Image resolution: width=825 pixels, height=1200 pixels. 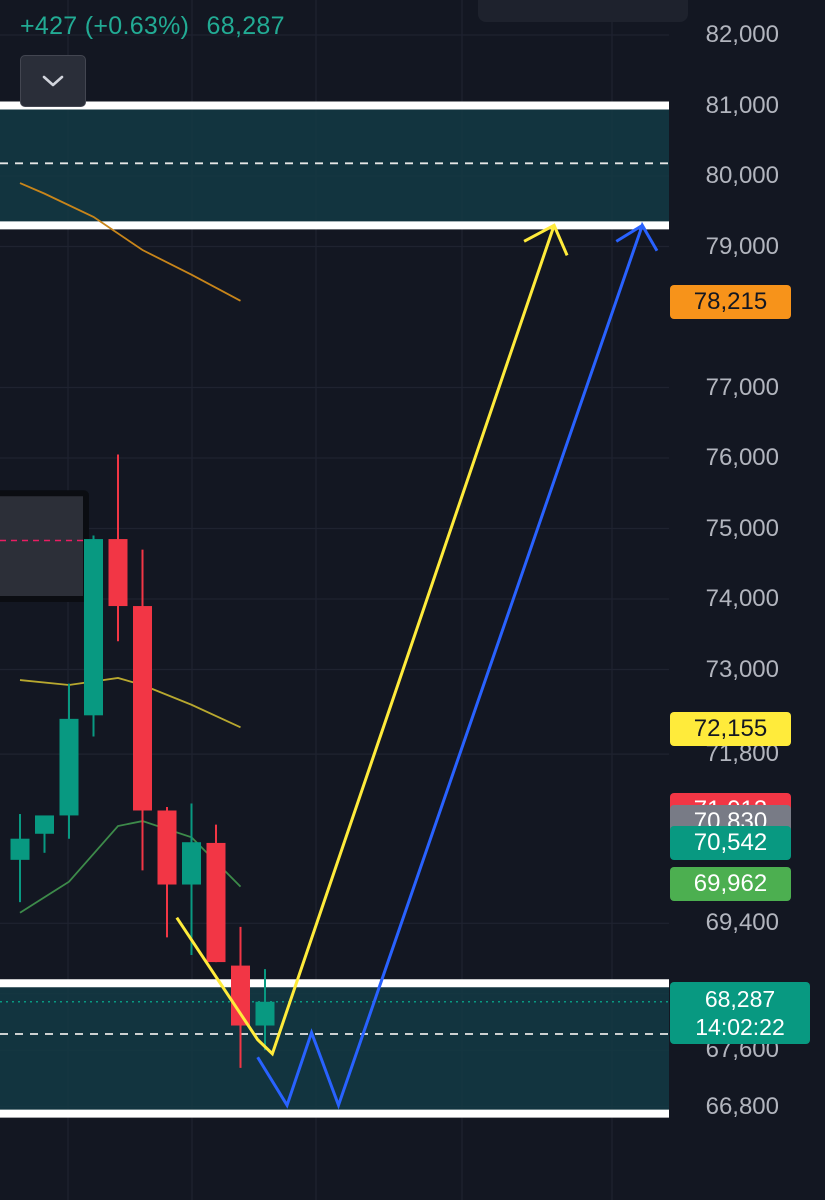 I want to click on price-tag: 72,155, so click(x=730, y=729).